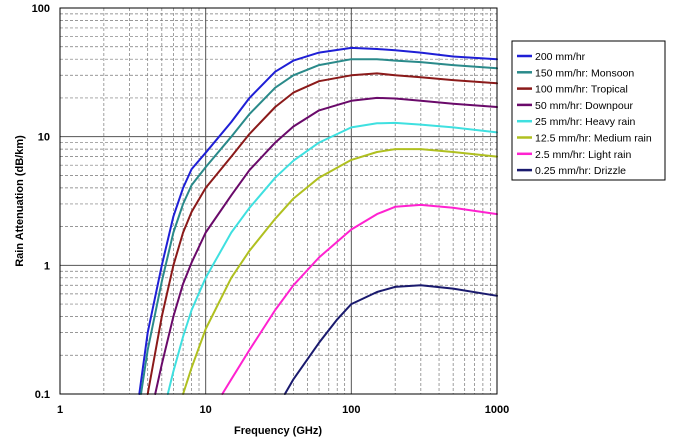 This screenshot has width=691, height=441. I want to click on y-axis-title: Rain Attenuation (dB/km), so click(20, 201).